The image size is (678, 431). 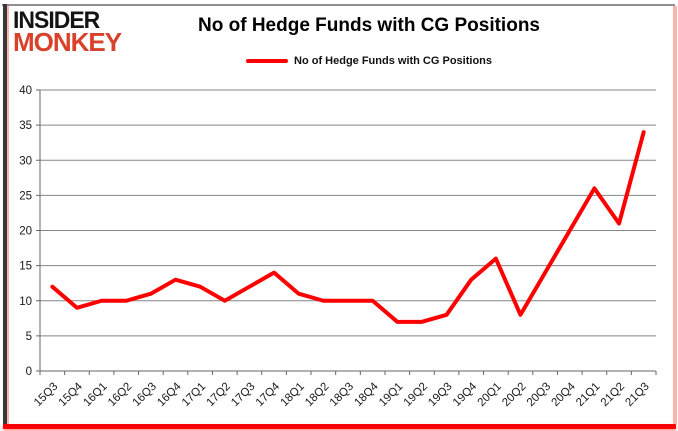 What do you see at coordinates (25, 267) in the screenshot?
I see `y-axis-tick-label: 15` at bounding box center [25, 267].